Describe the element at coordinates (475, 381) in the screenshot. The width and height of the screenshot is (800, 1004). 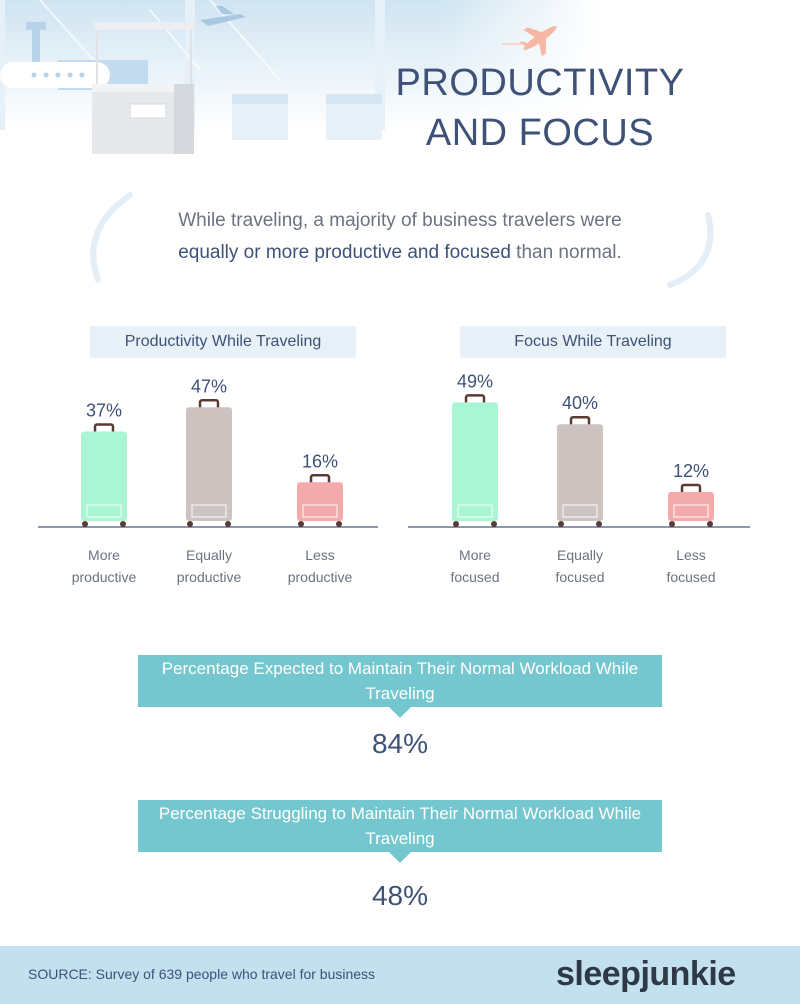
I see `value-label: 49%` at that location.